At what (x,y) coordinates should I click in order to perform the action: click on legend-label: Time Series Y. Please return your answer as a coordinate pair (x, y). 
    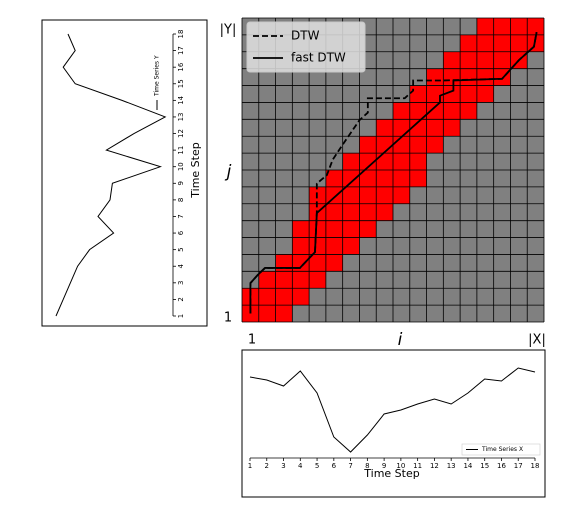
    Looking at the image, I should click on (157, 76).